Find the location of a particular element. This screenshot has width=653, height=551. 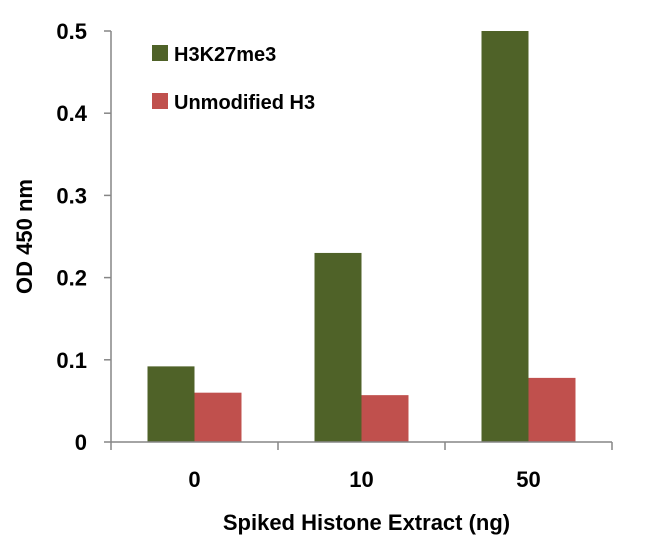

legend: H3K27me3 Unmodified H3 is located at coordinates (233, 79).